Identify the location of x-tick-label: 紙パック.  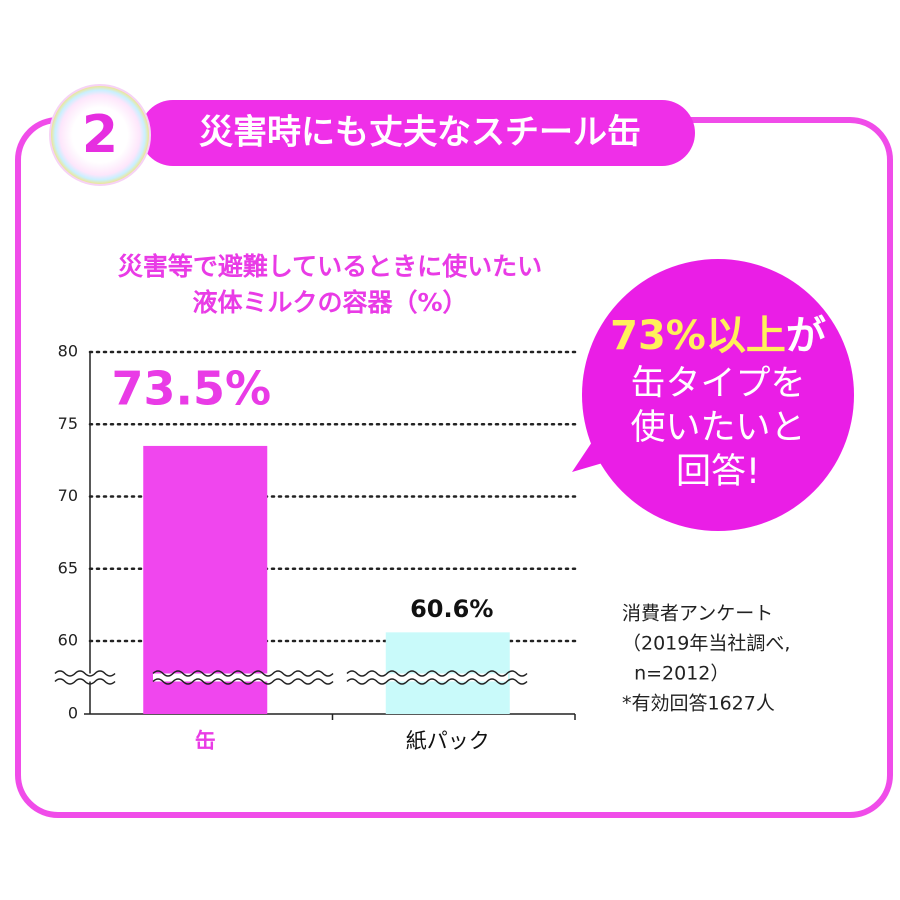
(448, 741).